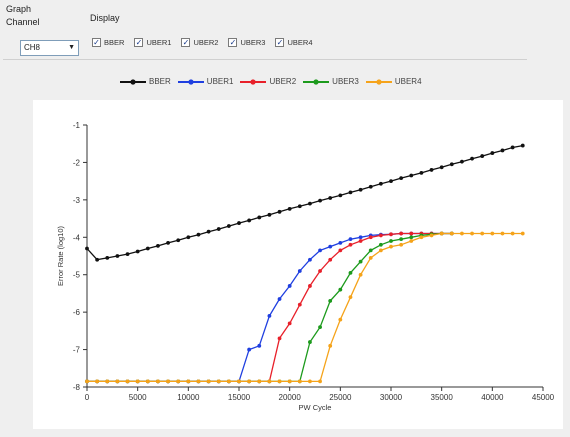 Image resolution: width=570 pixels, height=437 pixels. What do you see at coordinates (265, 59) in the screenshot?
I see `divider` at bounding box center [265, 59].